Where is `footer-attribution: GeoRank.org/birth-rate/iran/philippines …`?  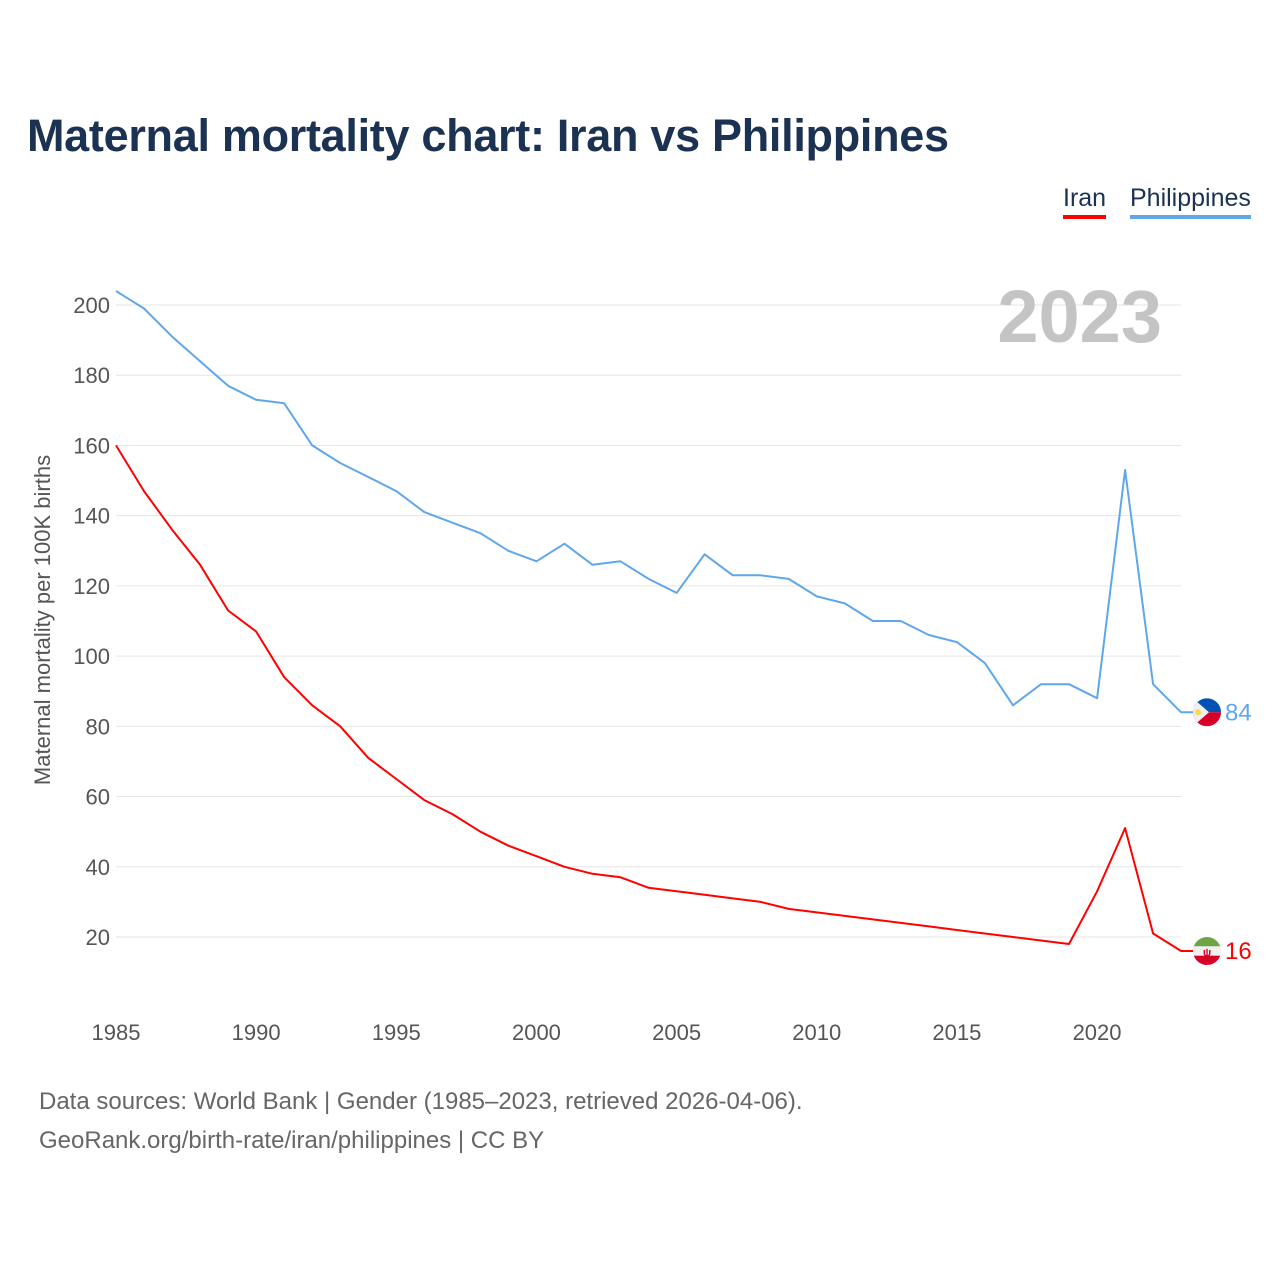
footer-attribution: GeoRank.org/birth-rate/iran/philippines … is located at coordinates (292, 1140).